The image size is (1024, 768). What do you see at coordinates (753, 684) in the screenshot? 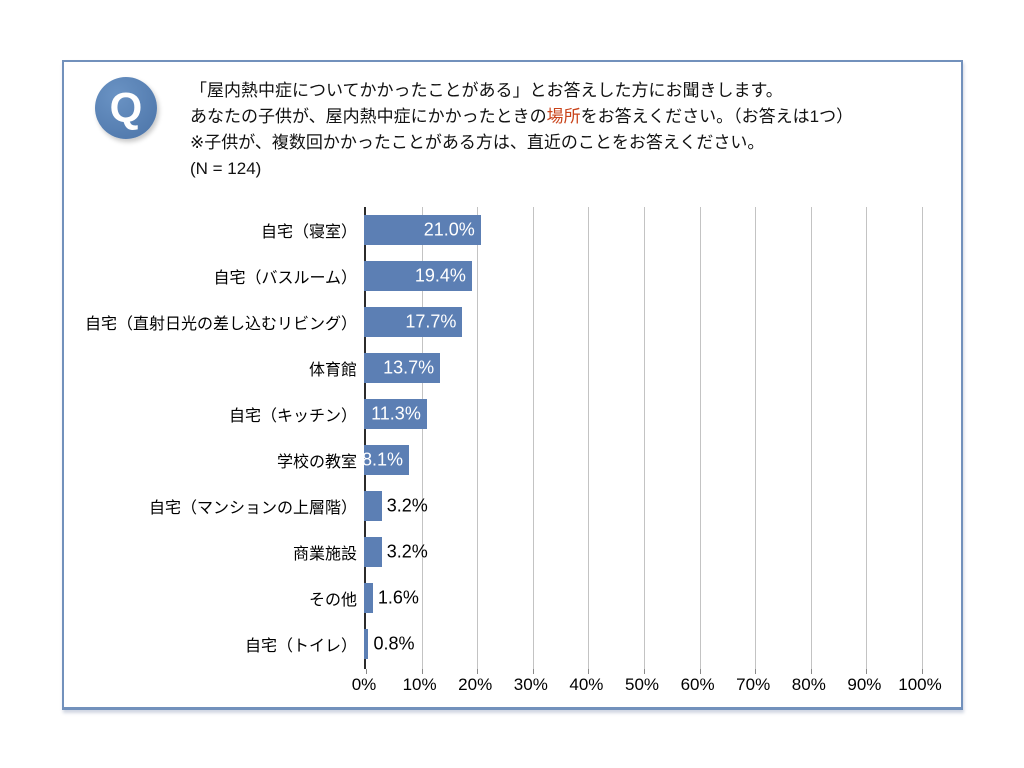
I see `x-tick-label: 70%` at bounding box center [753, 684].